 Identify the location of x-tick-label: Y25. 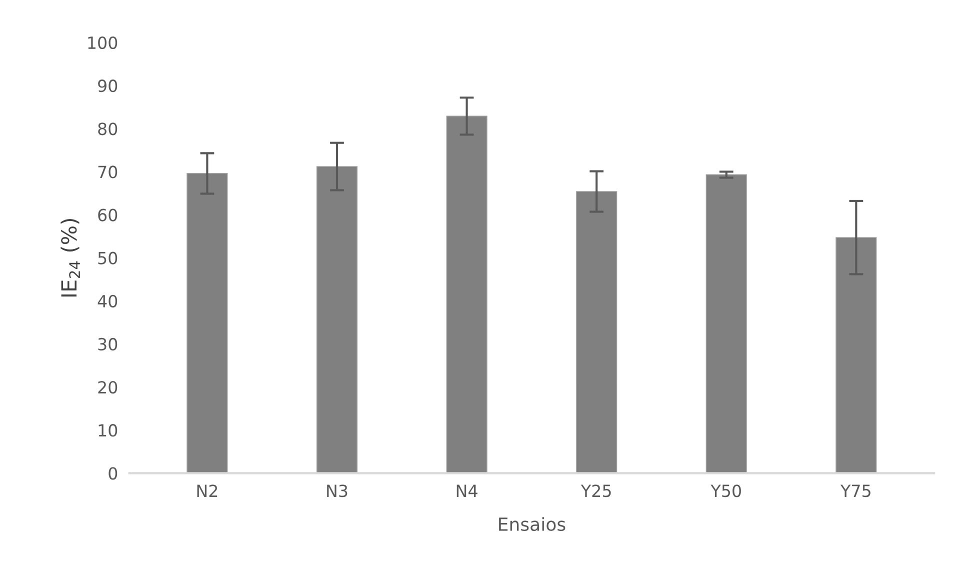
(595, 491).